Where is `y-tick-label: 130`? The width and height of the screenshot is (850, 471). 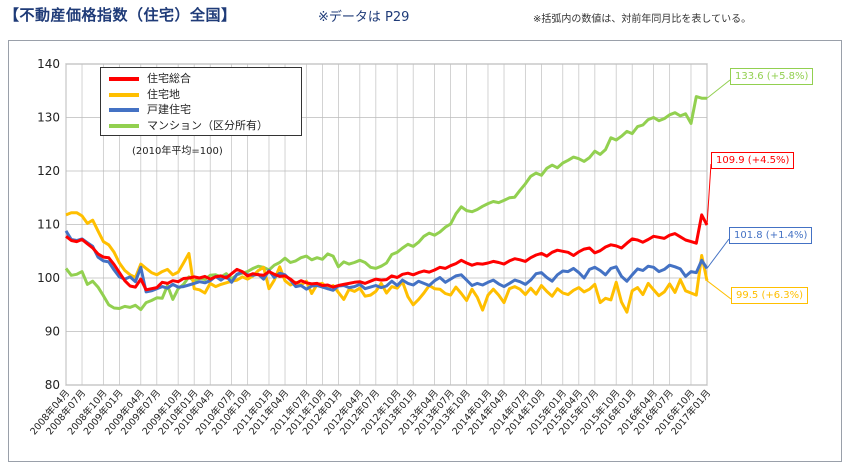 y-tick-label: 130 is located at coordinates (48, 118).